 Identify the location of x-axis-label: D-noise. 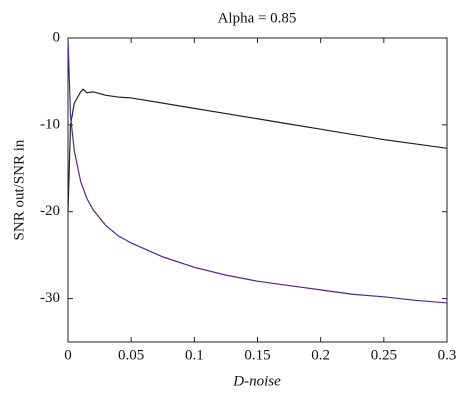
(256, 381).